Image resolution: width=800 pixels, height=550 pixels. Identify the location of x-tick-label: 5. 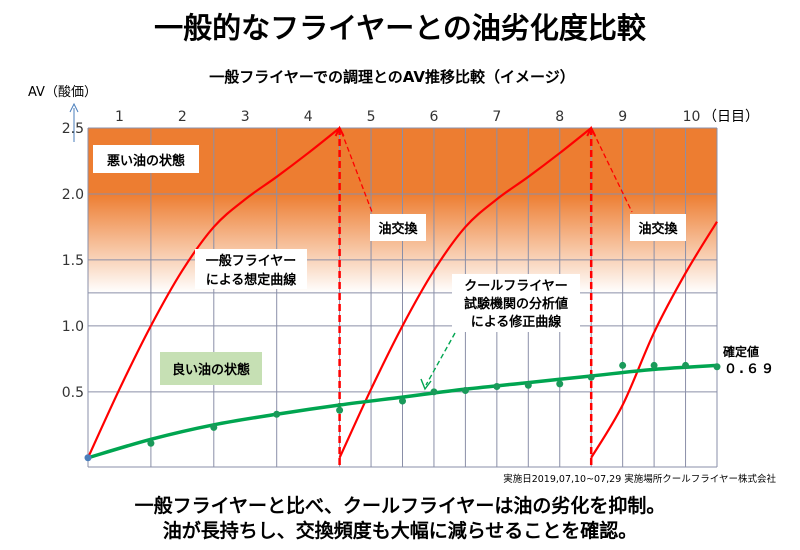
(371, 117).